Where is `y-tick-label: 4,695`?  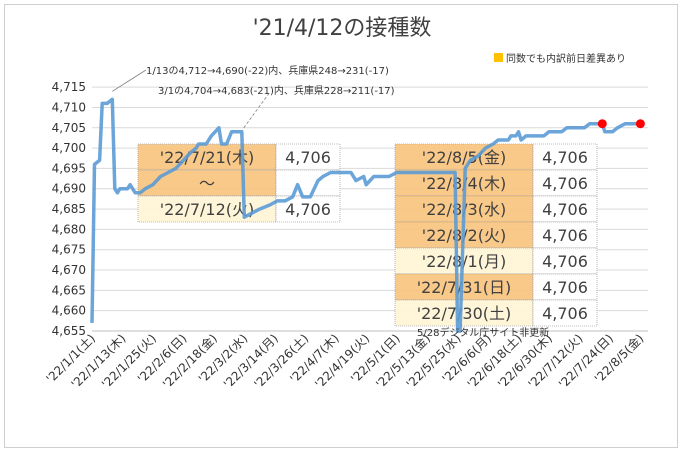 y-tick-label: 4,695 is located at coordinates (69, 168).